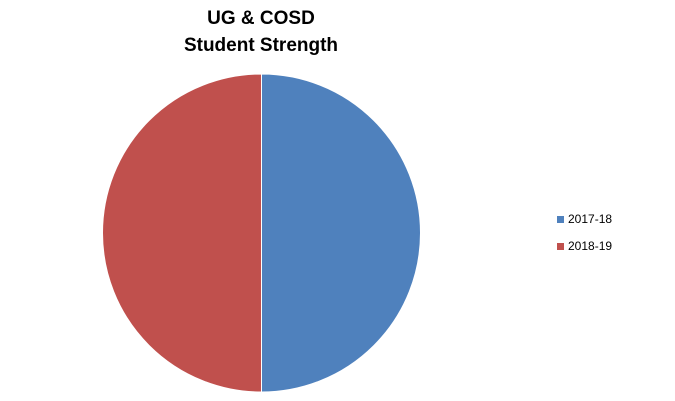 Image resolution: width=675 pixels, height=401 pixels. I want to click on chart-title-line-2: Student Strength, so click(261, 45).